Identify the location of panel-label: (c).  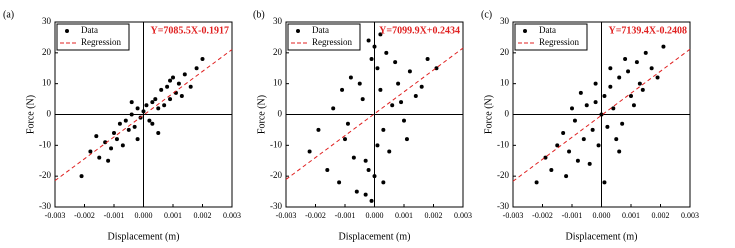
(486, 14).